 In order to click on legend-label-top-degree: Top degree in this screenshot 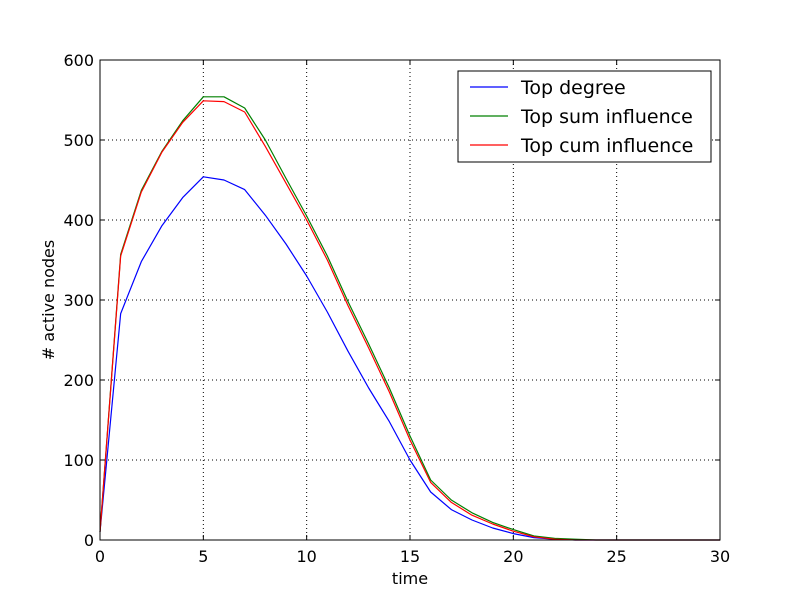, I will do `click(573, 88)`.